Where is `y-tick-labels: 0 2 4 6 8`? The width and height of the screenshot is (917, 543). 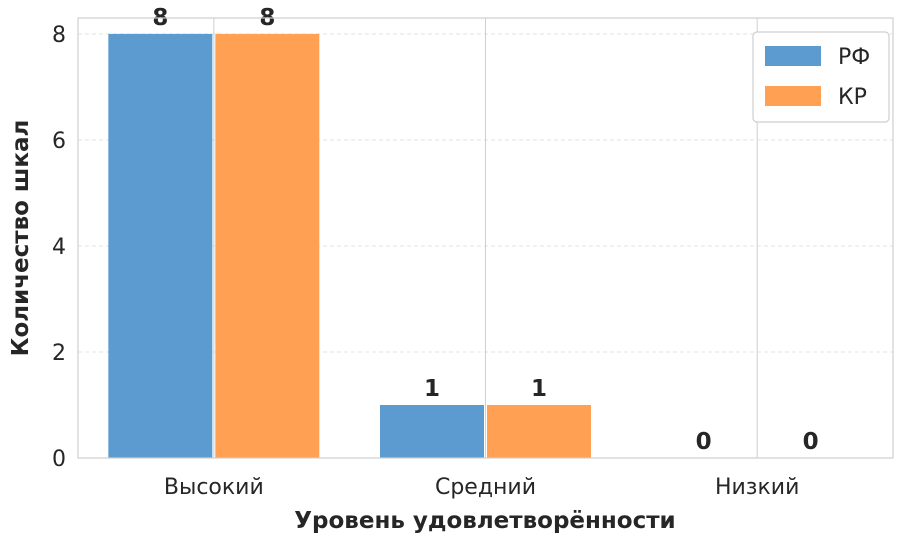 y-tick-labels: 0 2 4 6 8 is located at coordinates (59, 247).